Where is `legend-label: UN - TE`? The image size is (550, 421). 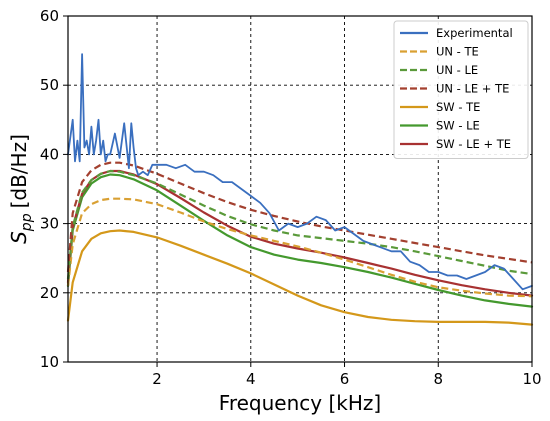 legend-label: UN - TE is located at coordinates (457, 52).